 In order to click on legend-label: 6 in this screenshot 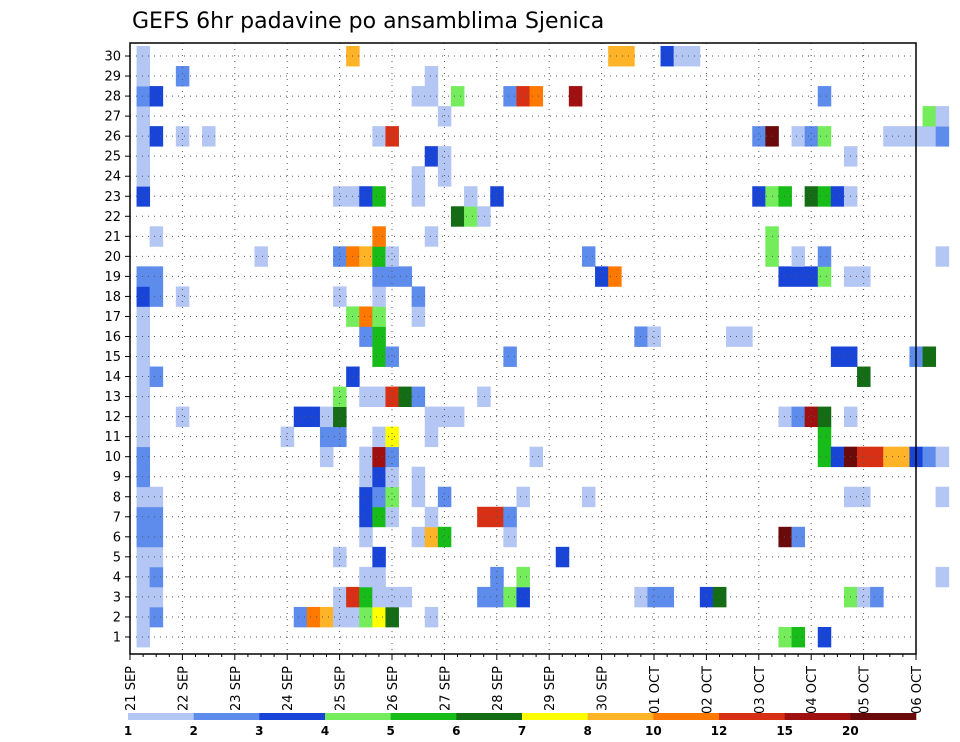, I will do `click(456, 731)`.